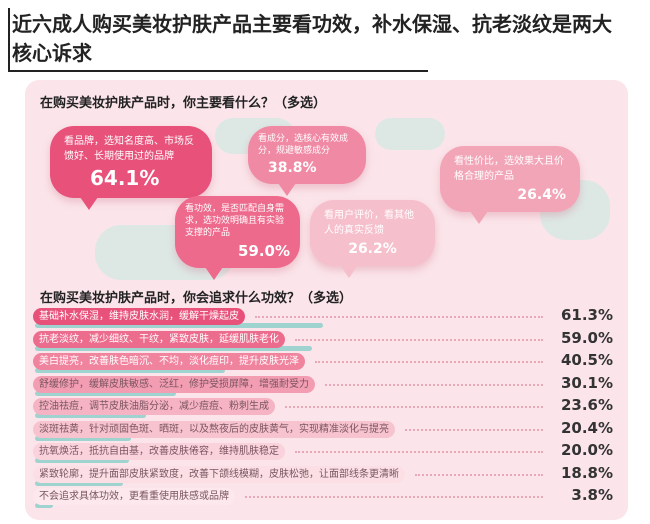 Image resolution: width=650 pixels, height=524 pixels. I want to click on bar-row: 抗氧焕活，抵抗自由基，改善皮肤倦容，维持肌肤稳定 20.0%, so click(323, 452).